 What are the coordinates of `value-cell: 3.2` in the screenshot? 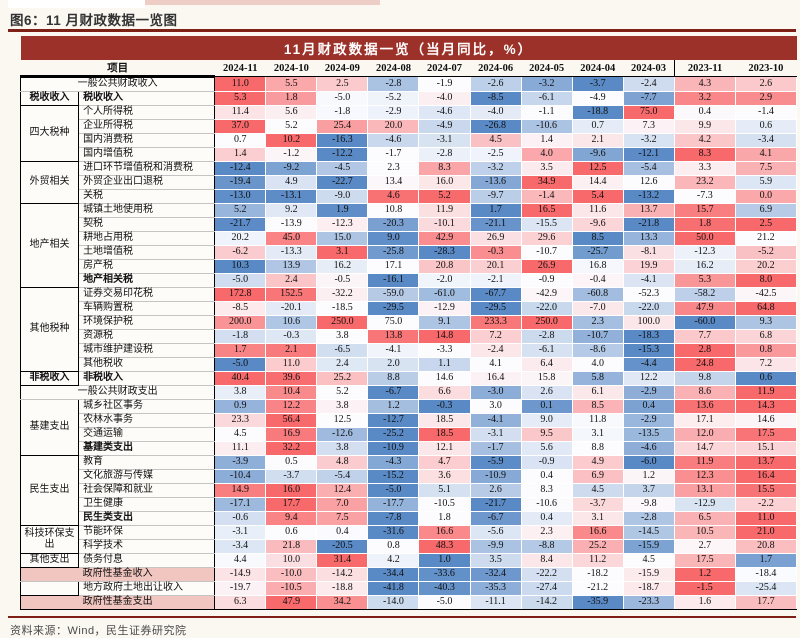 It's located at (704, 98).